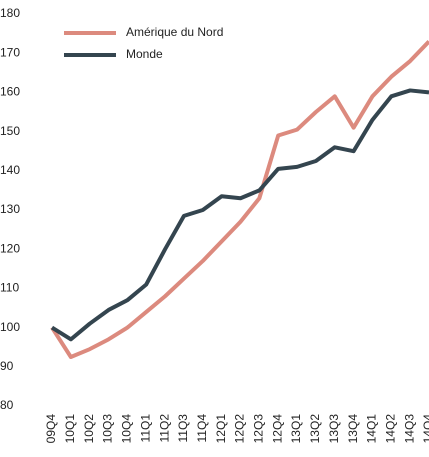  Describe the element at coordinates (221, 429) in the screenshot. I see `x-tick-label: 12Q1` at that location.